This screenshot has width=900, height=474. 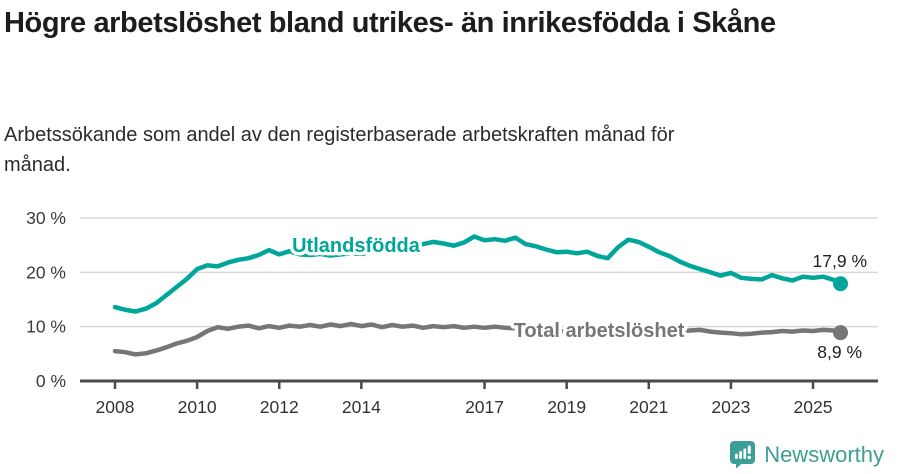 I want to click on y-axis-tick-label: 20 %, so click(x=46, y=272).